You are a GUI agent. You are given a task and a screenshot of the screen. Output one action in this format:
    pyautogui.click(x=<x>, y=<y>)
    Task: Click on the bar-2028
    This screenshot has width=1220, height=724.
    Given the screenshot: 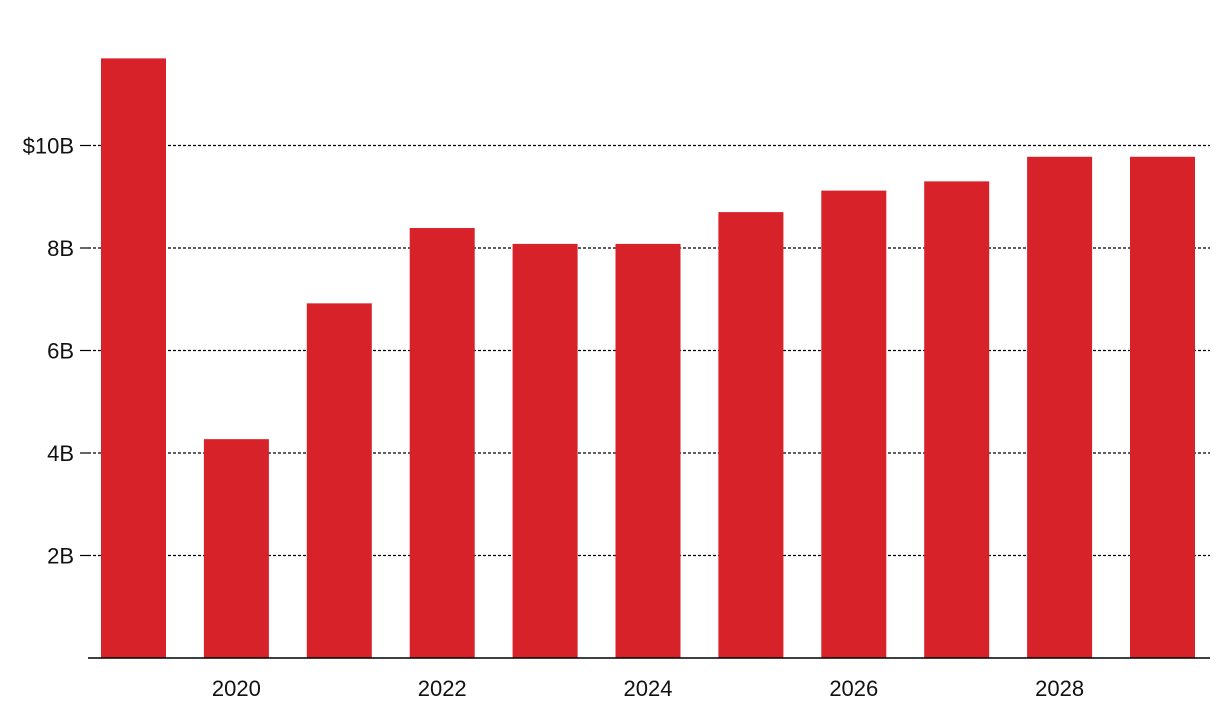 What is the action you would take?
    pyautogui.click(x=1060, y=407)
    